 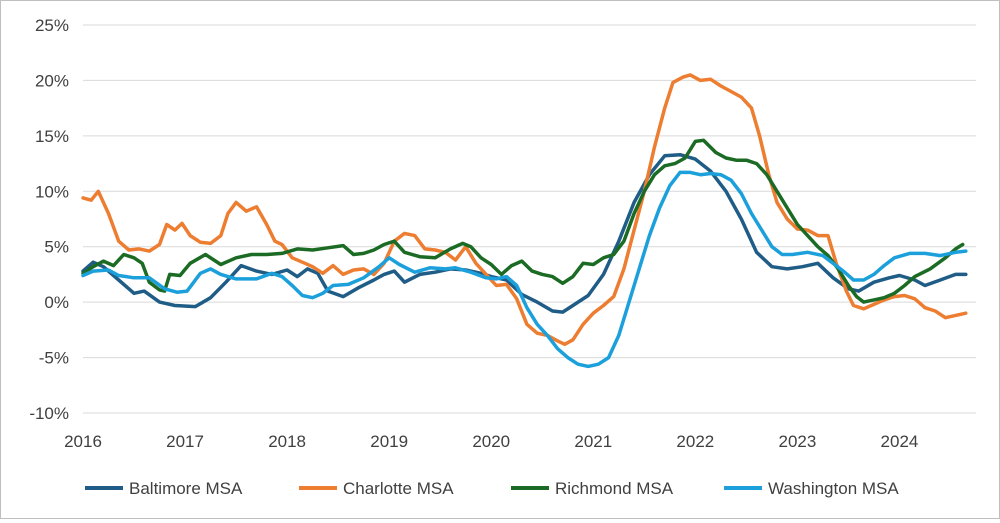 I want to click on x-tick-label: 2023, so click(x=797, y=441).